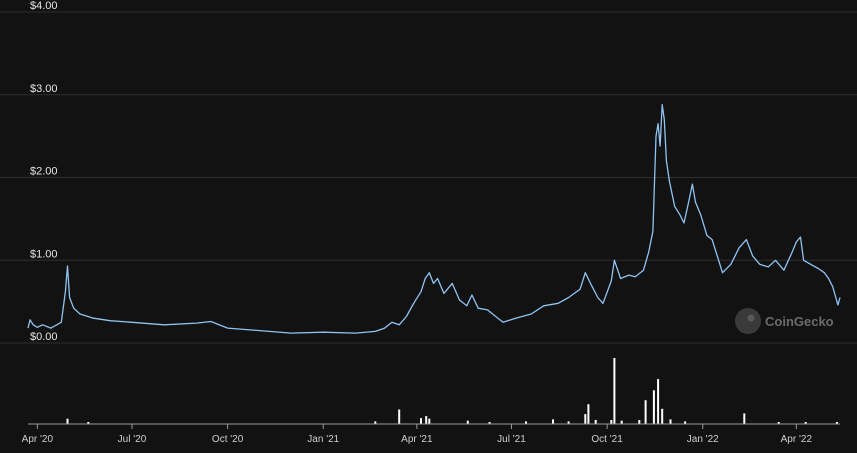 The image size is (857, 453). I want to click on x-tick-label: Apr '20, so click(38, 439).